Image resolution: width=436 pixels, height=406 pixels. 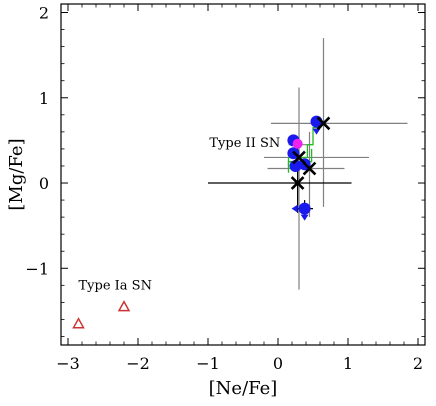 I want to click on annotation-label: Type Ia SN, so click(x=115, y=286).